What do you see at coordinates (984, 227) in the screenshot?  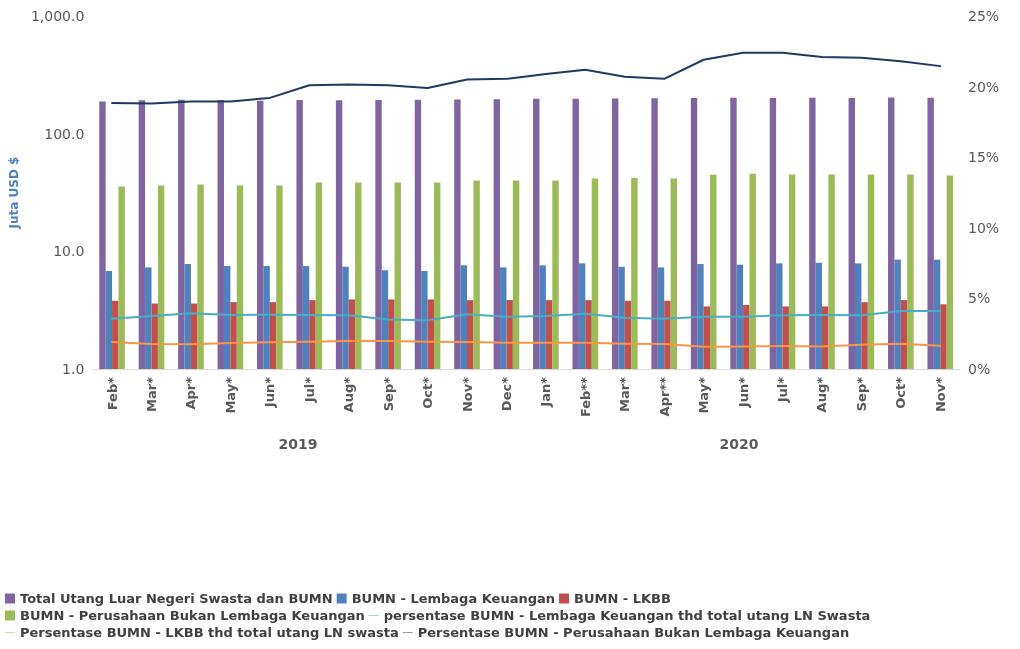 I see `y2-tick-label: 10%` at bounding box center [984, 227].